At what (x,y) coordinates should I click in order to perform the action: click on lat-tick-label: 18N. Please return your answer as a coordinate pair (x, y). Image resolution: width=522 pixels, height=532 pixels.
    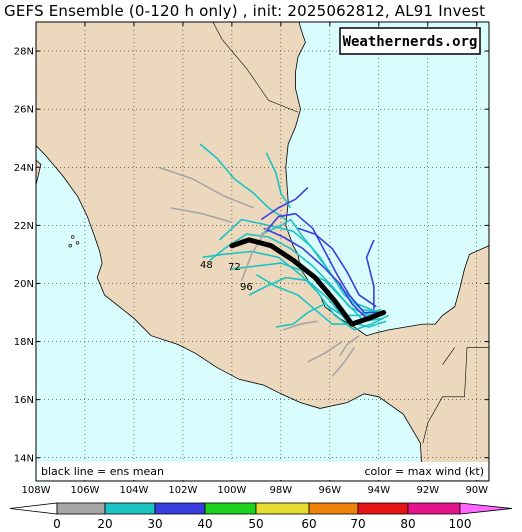
    Looking at the image, I should click on (24, 342).